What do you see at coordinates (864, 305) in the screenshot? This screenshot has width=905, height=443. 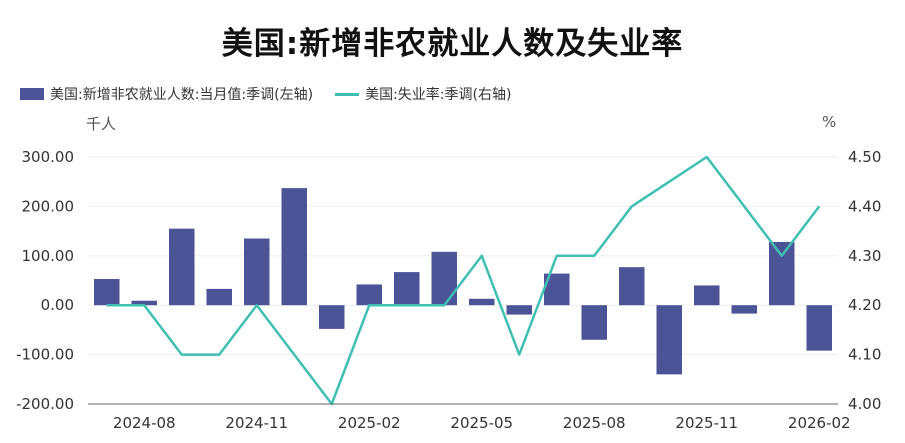 I see `right-tick-label: 4.20` at bounding box center [864, 305].